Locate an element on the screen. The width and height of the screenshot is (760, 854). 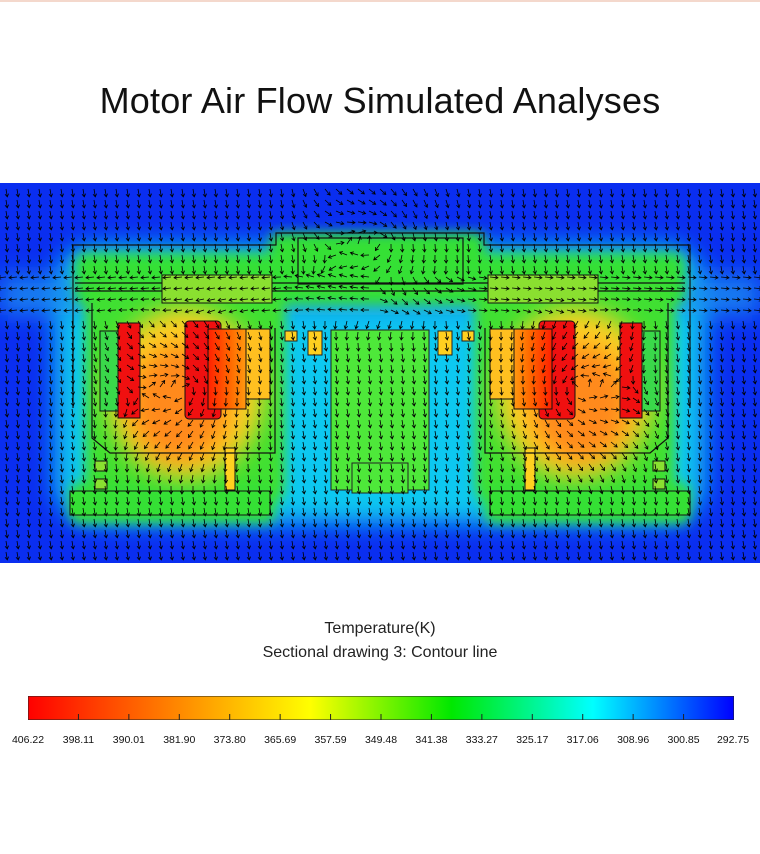
left-endcap is located at coordinates (217, 289).